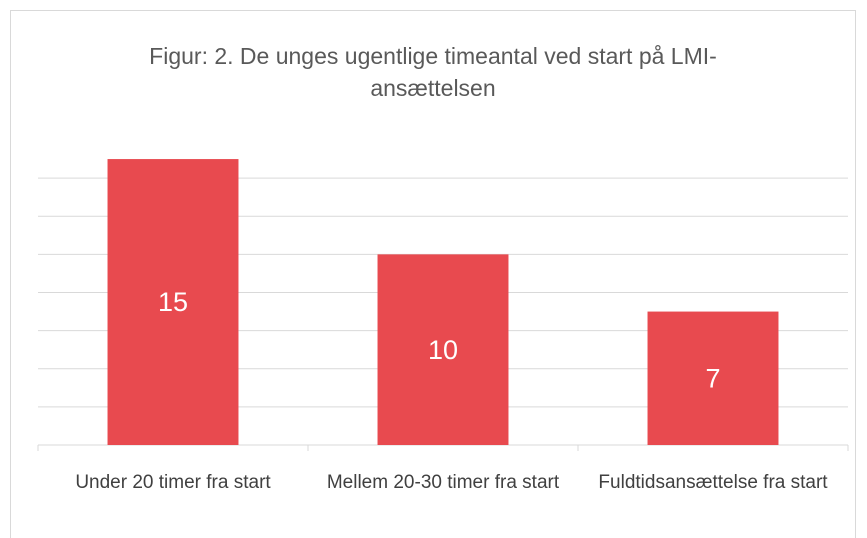  I want to click on x-tick-label: Under 20 timer fra start, so click(173, 482).